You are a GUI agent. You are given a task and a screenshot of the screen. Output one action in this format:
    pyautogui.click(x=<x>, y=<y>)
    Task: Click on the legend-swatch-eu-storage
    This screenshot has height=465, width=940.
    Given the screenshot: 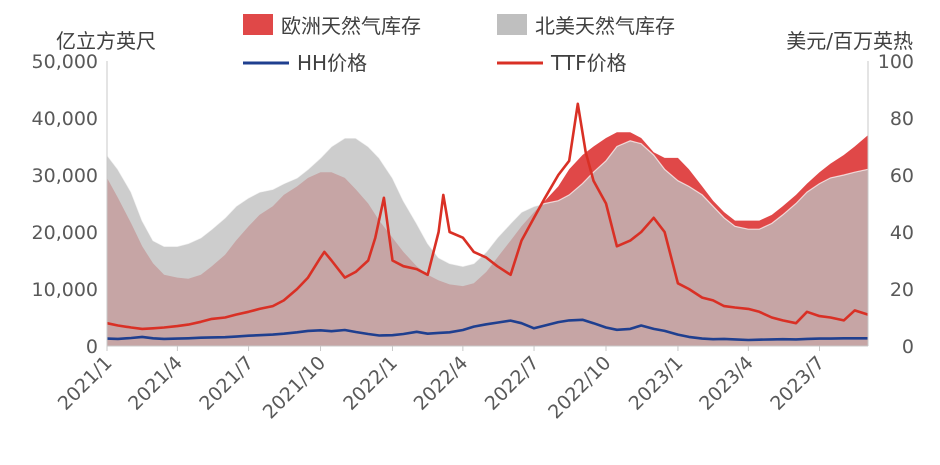 What is the action you would take?
    pyautogui.click(x=258, y=24)
    